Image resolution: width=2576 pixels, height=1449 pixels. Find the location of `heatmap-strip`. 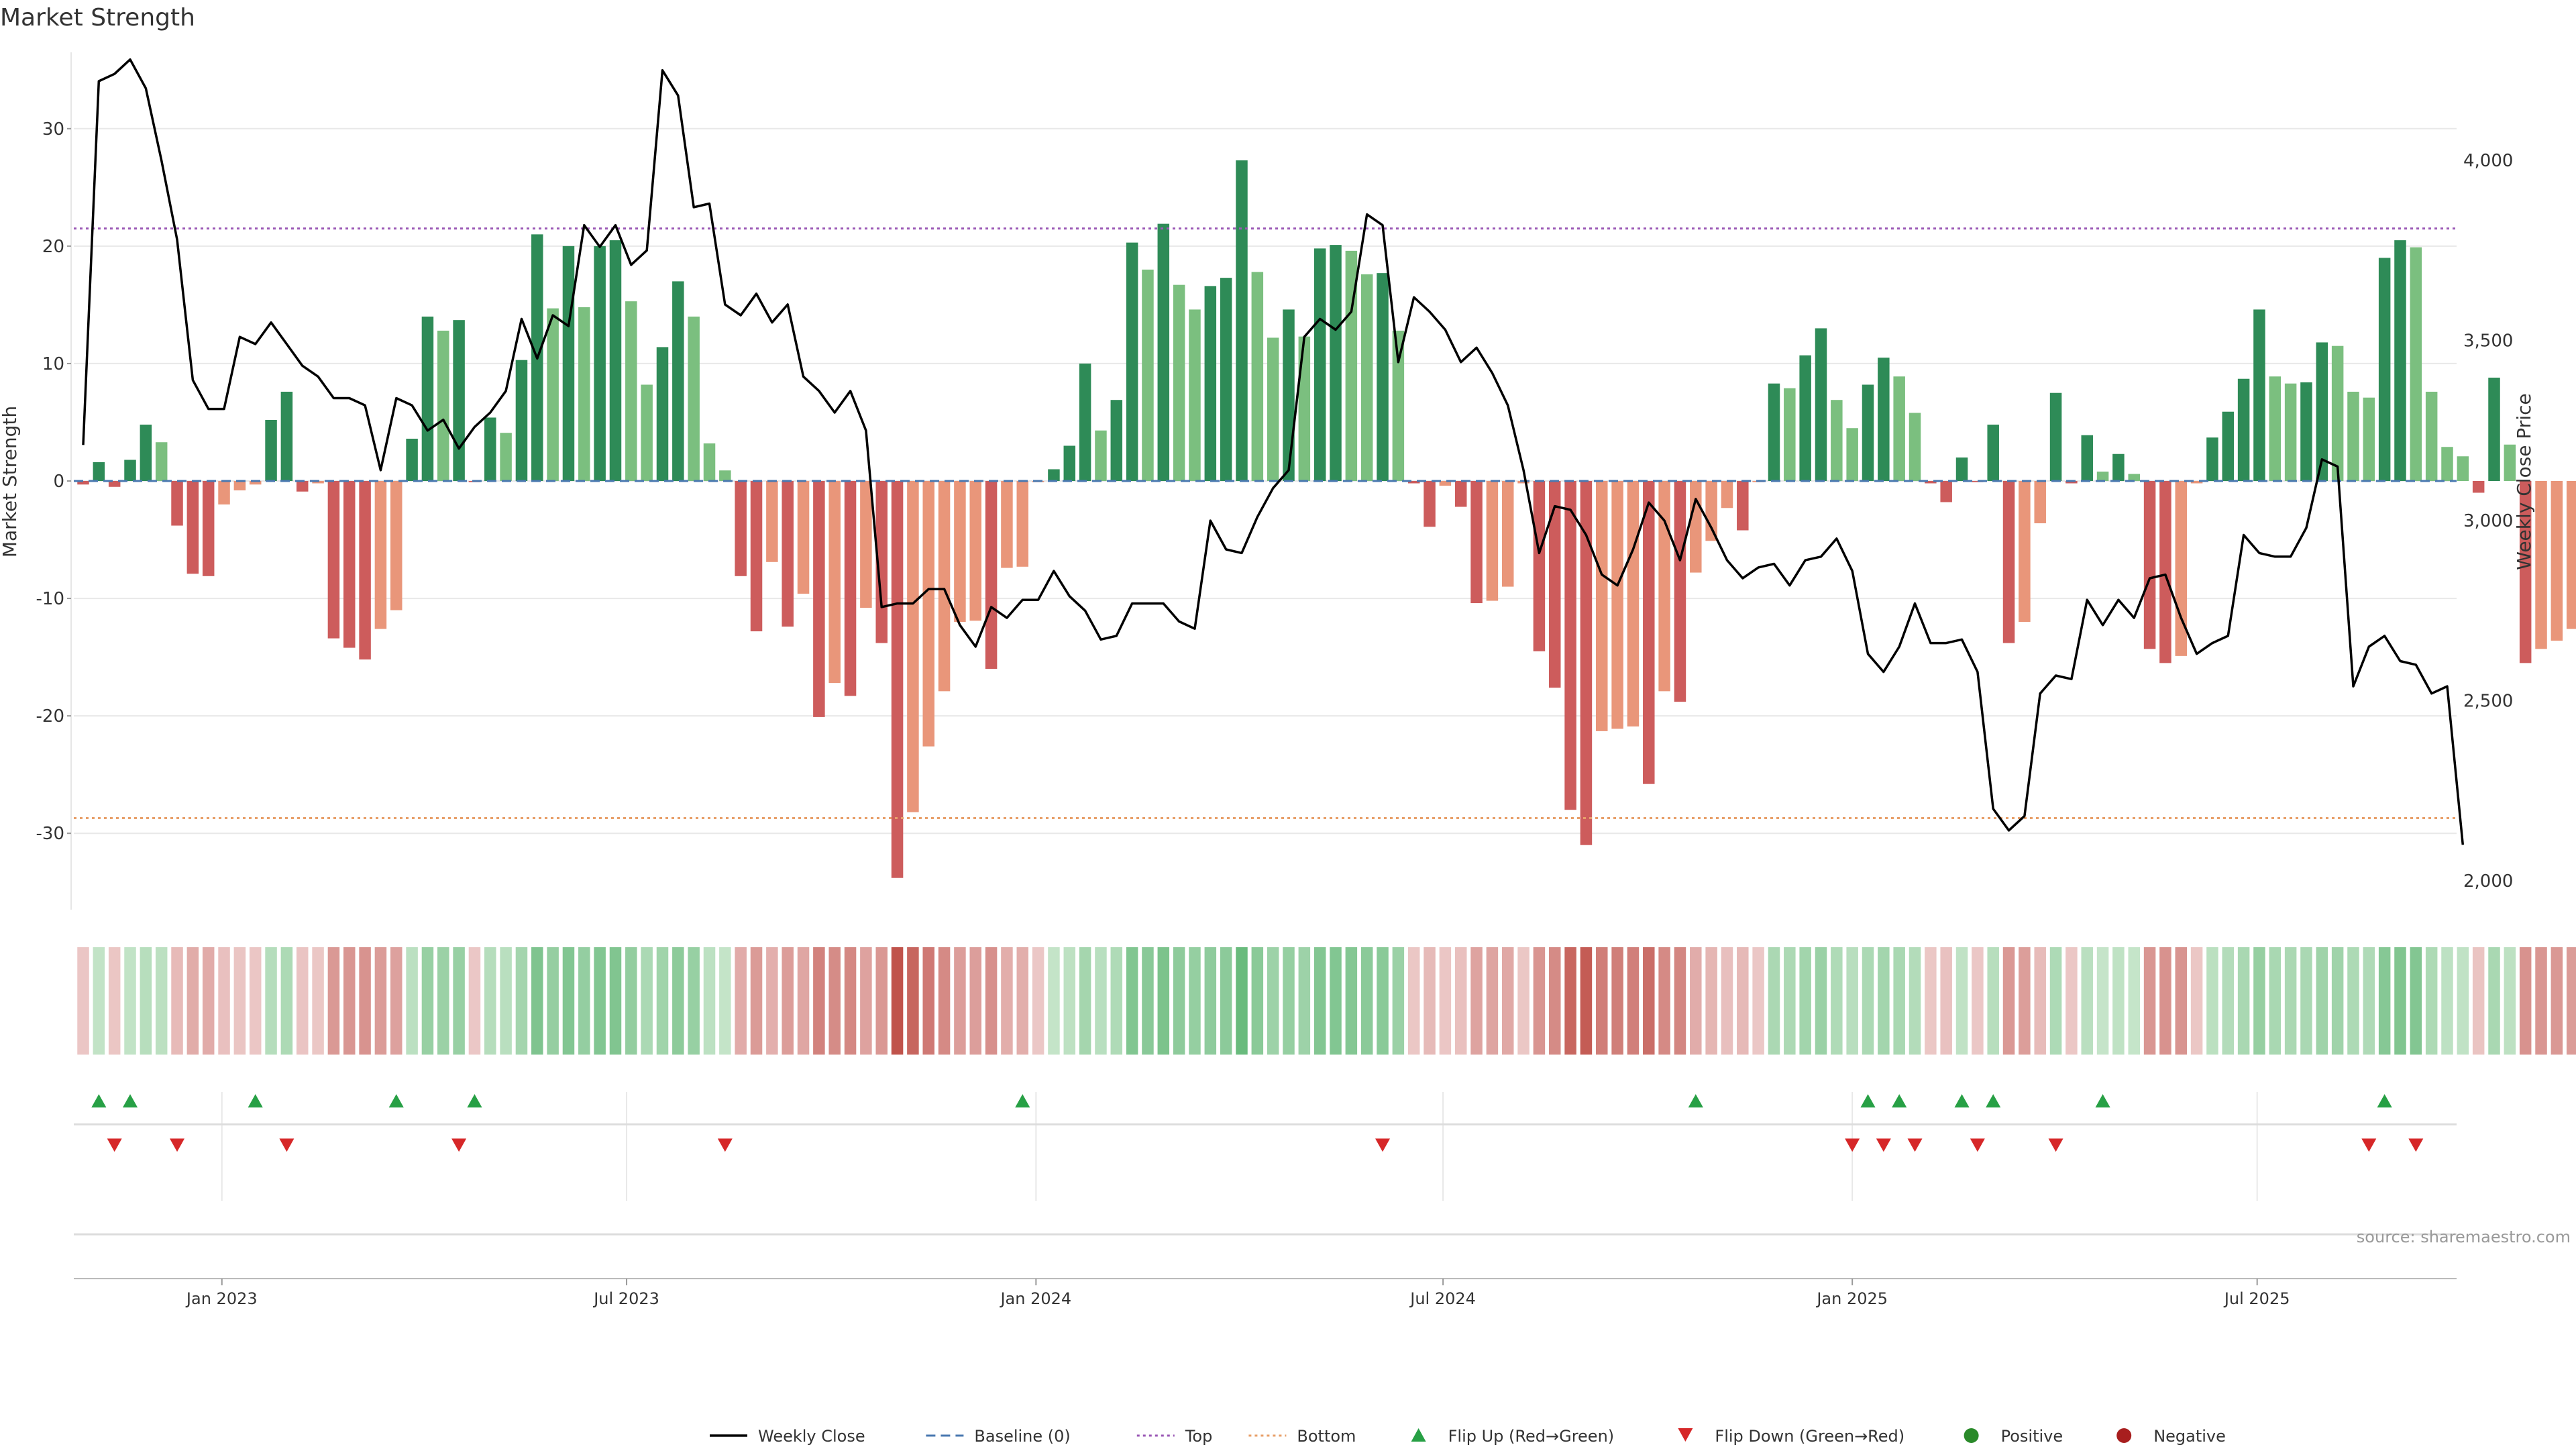

heatmap-strip is located at coordinates (1326, 1001).